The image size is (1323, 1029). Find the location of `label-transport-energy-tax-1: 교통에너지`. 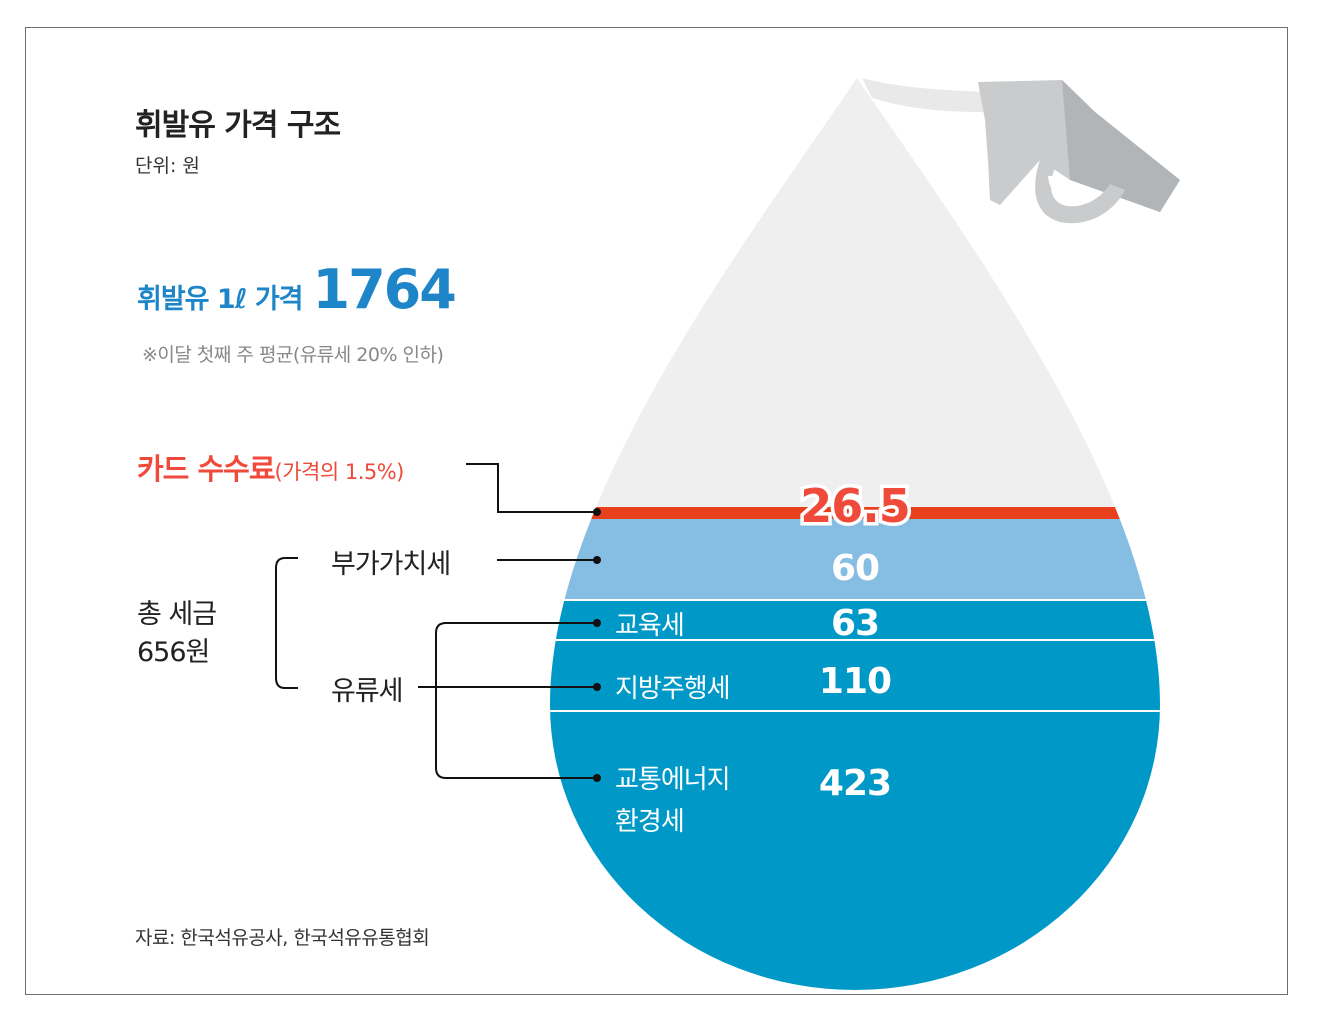

label-transport-energy-tax-1: 교통에너지 is located at coordinates (672, 780).